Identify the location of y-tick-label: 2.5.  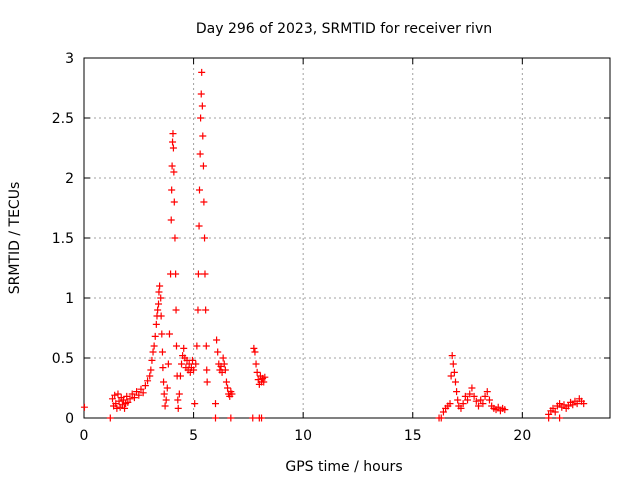
(63, 119).